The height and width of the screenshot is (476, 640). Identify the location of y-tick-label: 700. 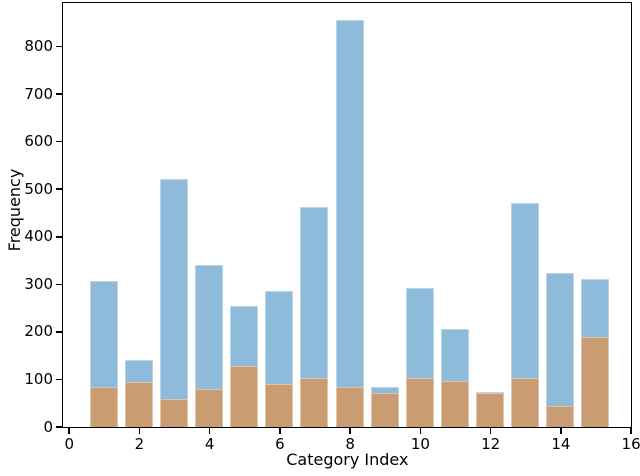
(38, 93).